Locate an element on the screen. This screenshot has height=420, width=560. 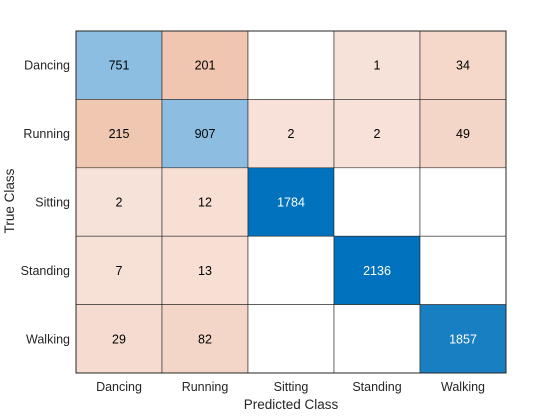
x-tick-label-sitting: Sitting is located at coordinates (291, 387).